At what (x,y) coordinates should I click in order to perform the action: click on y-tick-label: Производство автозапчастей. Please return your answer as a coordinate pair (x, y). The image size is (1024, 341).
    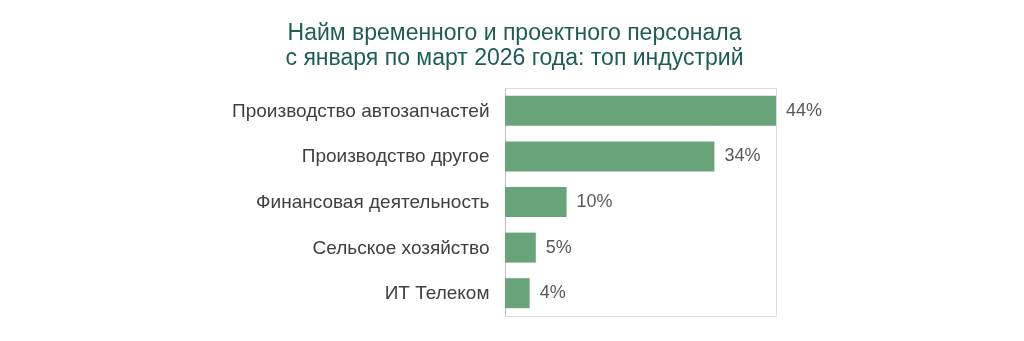
    Looking at the image, I should click on (361, 110).